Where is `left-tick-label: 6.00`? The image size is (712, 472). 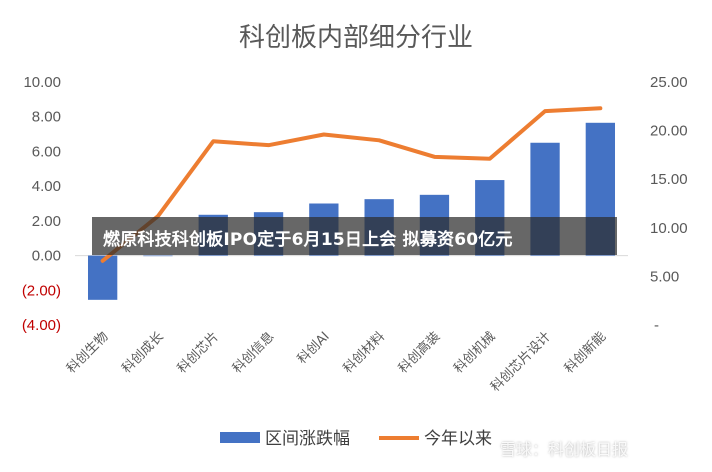
left-tick-label: 6.00 is located at coordinates (46, 151).